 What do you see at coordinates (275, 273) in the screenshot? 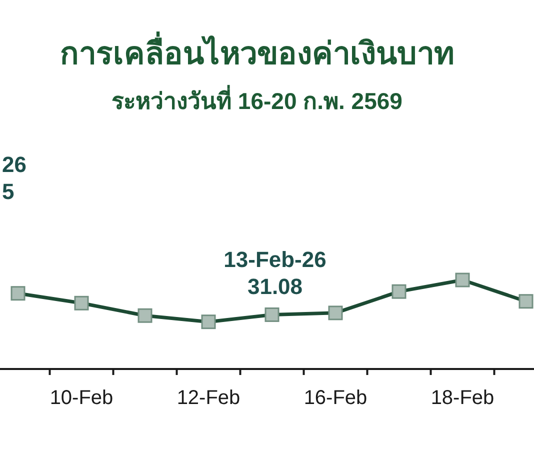
I see `annotation: 13-Feb-26 31.08` at bounding box center [275, 273].